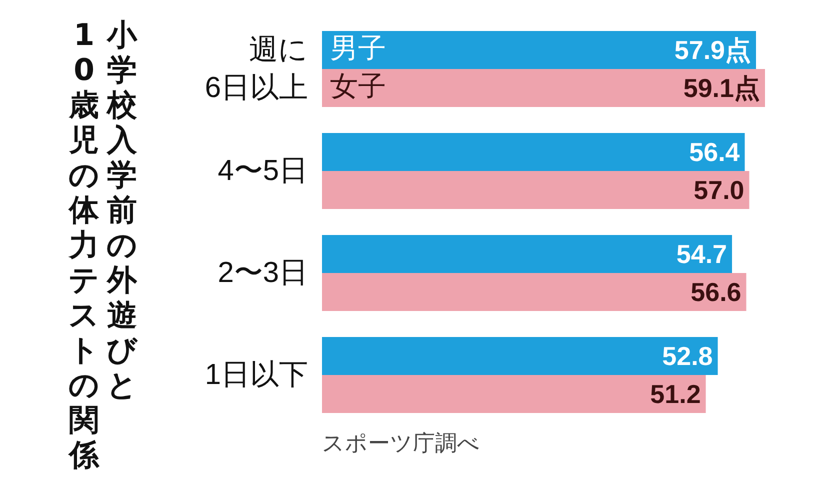  I want to click on y-tick-label: 2〜3日, so click(263, 273).